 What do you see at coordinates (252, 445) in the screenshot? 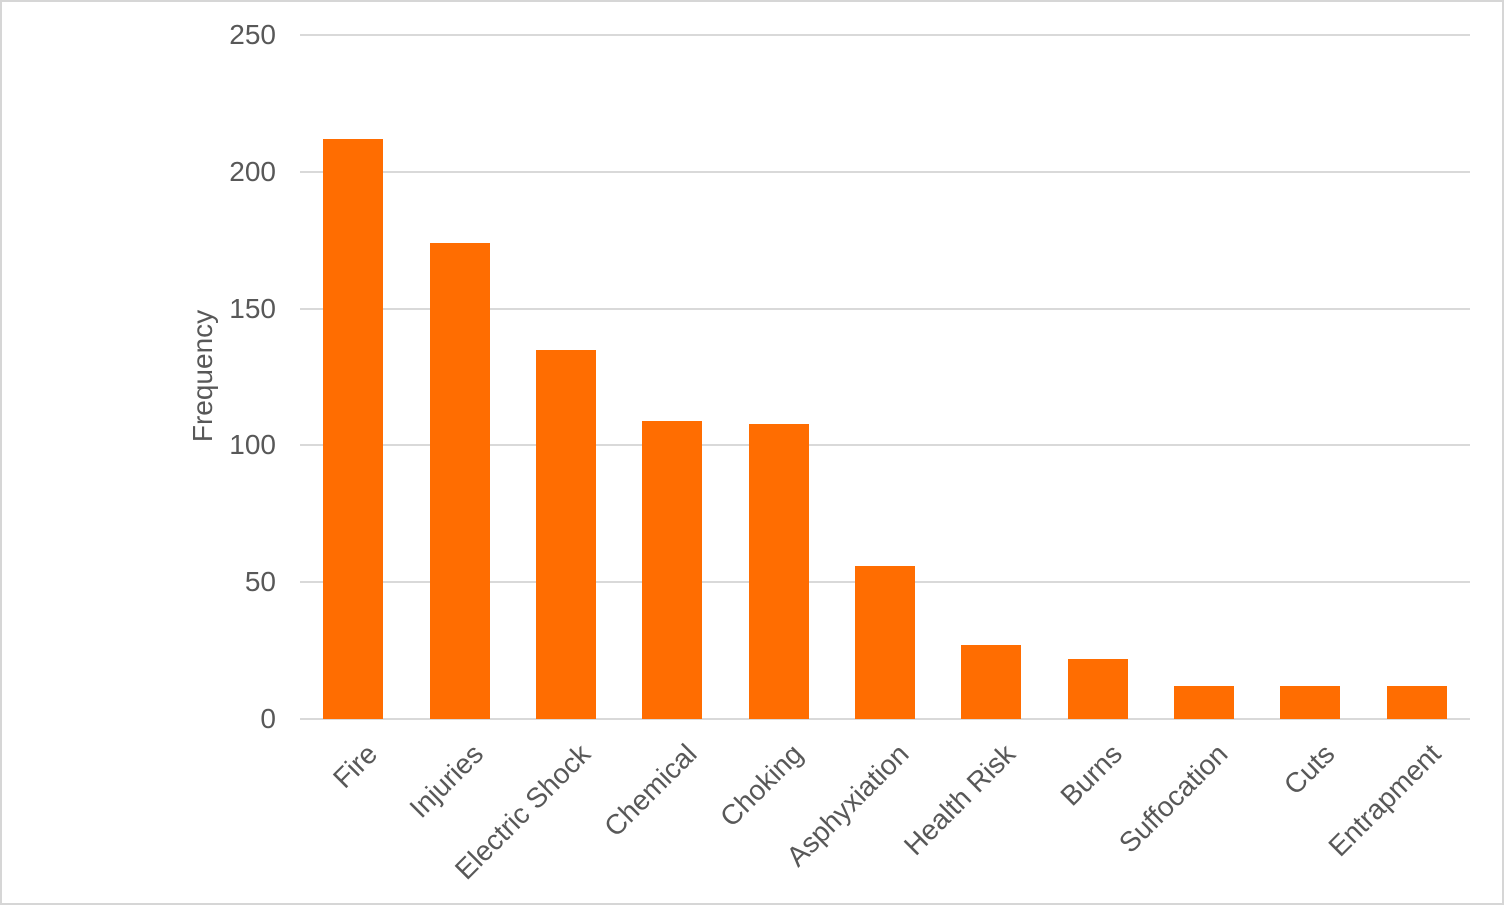
I see `y-tick-label: 100` at bounding box center [252, 445].